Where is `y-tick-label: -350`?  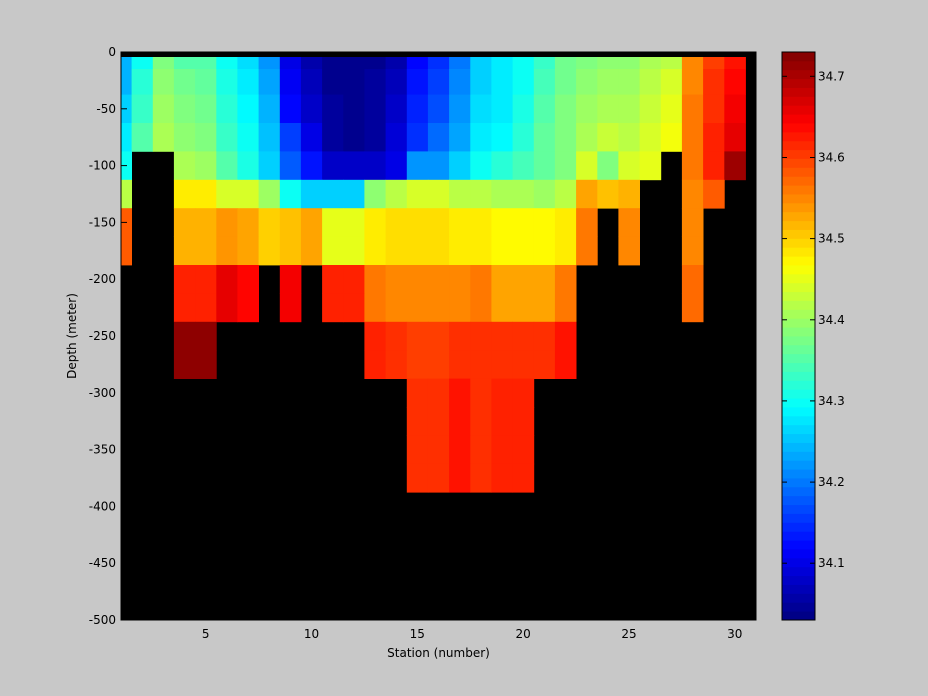
y-tick-label: -350 is located at coordinates (102, 450).